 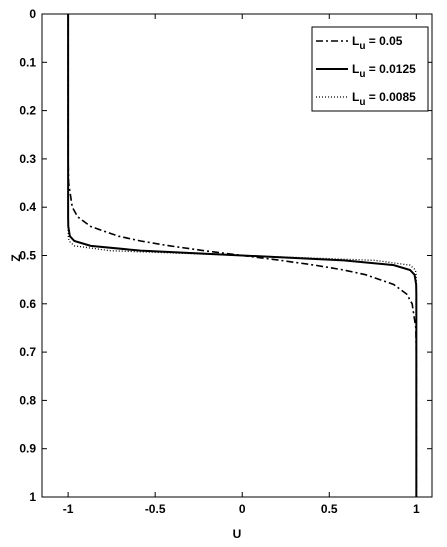 I want to click on x-axis-label: U, so click(x=237, y=534).